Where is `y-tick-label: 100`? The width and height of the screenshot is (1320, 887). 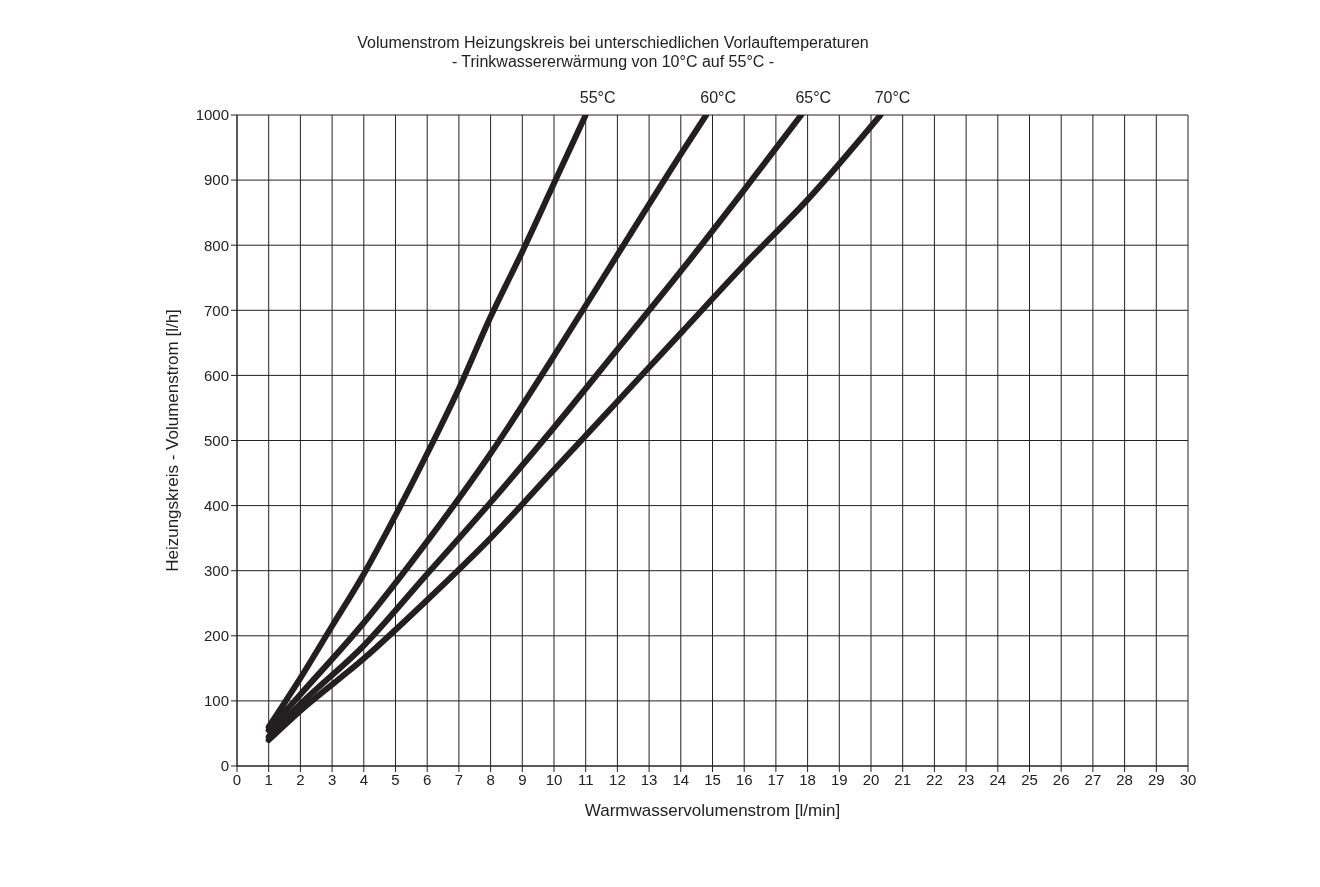
y-tick-label: 100 is located at coordinates (216, 701).